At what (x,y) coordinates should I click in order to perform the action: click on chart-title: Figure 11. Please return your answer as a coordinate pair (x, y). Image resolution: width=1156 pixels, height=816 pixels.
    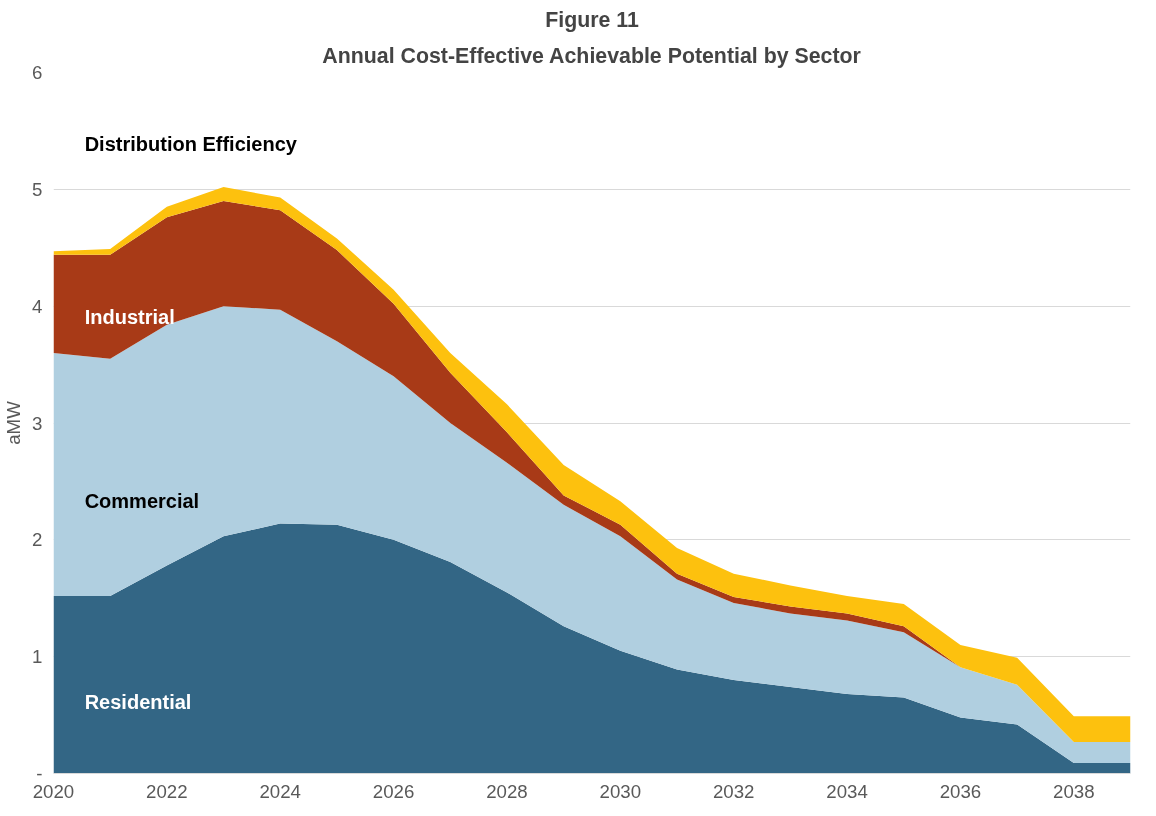
    Looking at the image, I should click on (592, 19).